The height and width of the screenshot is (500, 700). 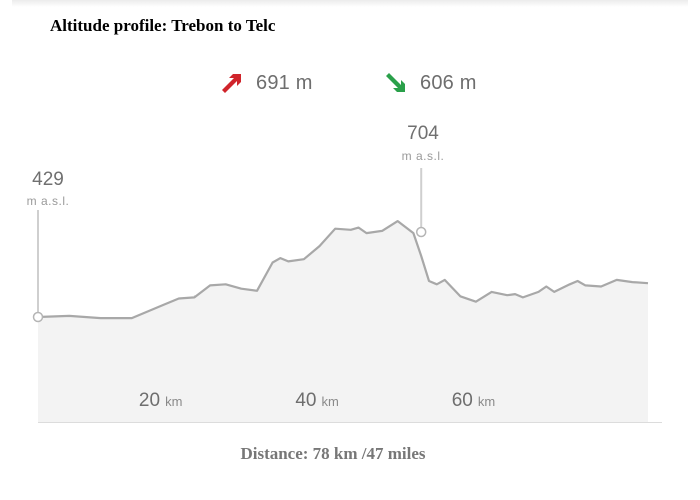 What do you see at coordinates (448, 82) in the screenshot?
I see `descent-value: 606 m` at bounding box center [448, 82].